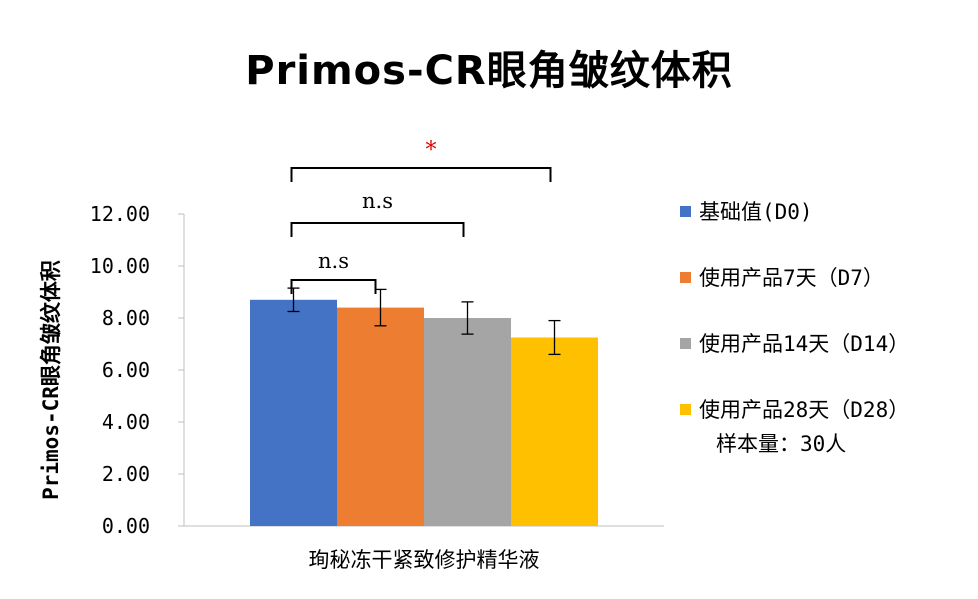 This screenshot has height=599, width=978. I want to click on legend-item-d0: 基础值(D0), so click(794, 211).